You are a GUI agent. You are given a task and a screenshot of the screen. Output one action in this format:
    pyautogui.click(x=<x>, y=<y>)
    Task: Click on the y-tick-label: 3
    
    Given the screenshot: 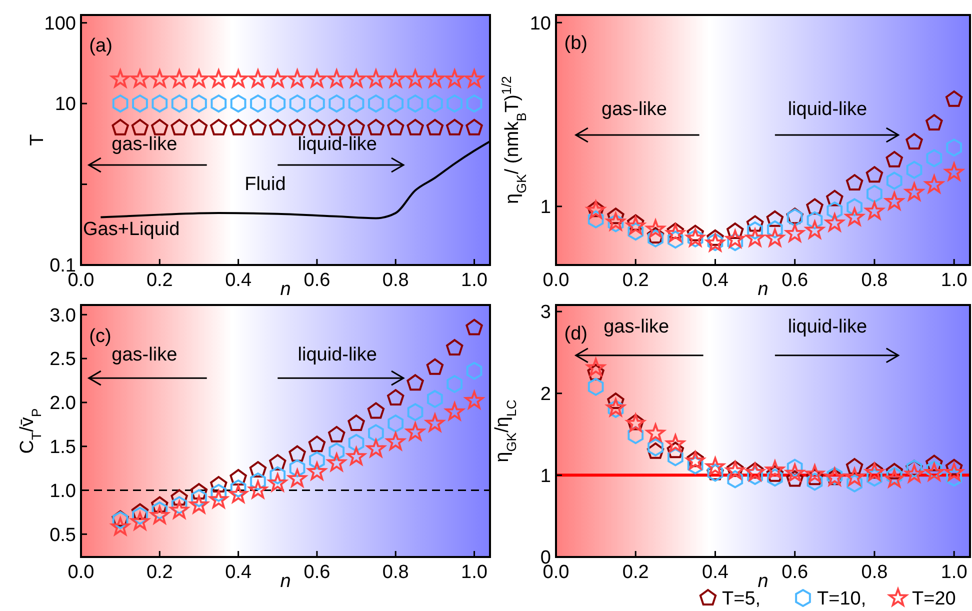 What is the action you would take?
    pyautogui.click(x=545, y=313)
    